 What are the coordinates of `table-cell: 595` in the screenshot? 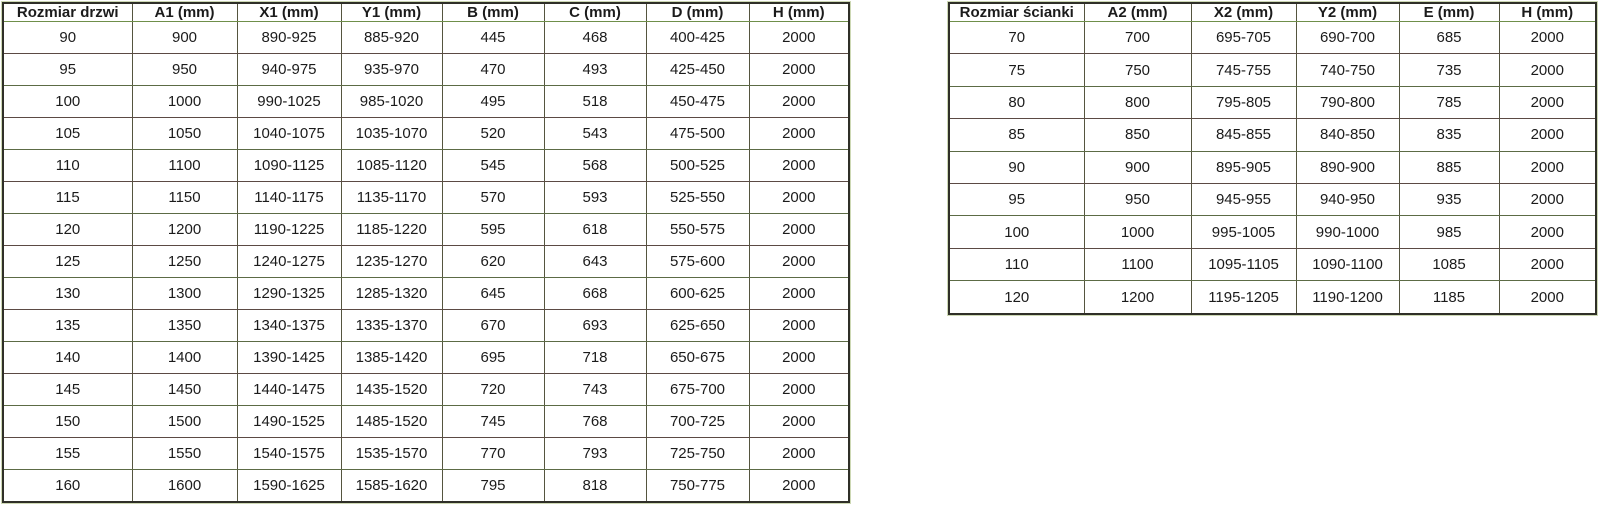 It's located at (493, 229).